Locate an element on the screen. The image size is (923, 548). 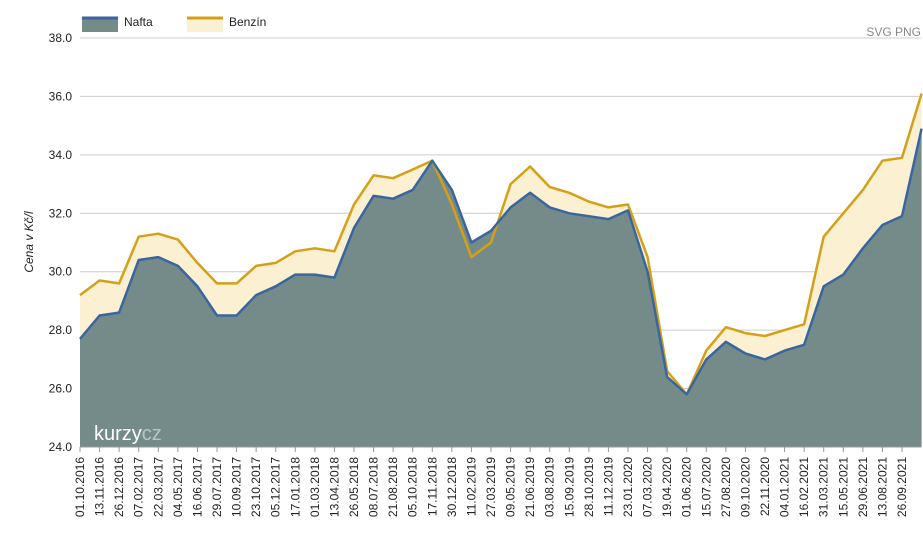
x-tick-label: 19.04.2020 is located at coordinates (667, 487).